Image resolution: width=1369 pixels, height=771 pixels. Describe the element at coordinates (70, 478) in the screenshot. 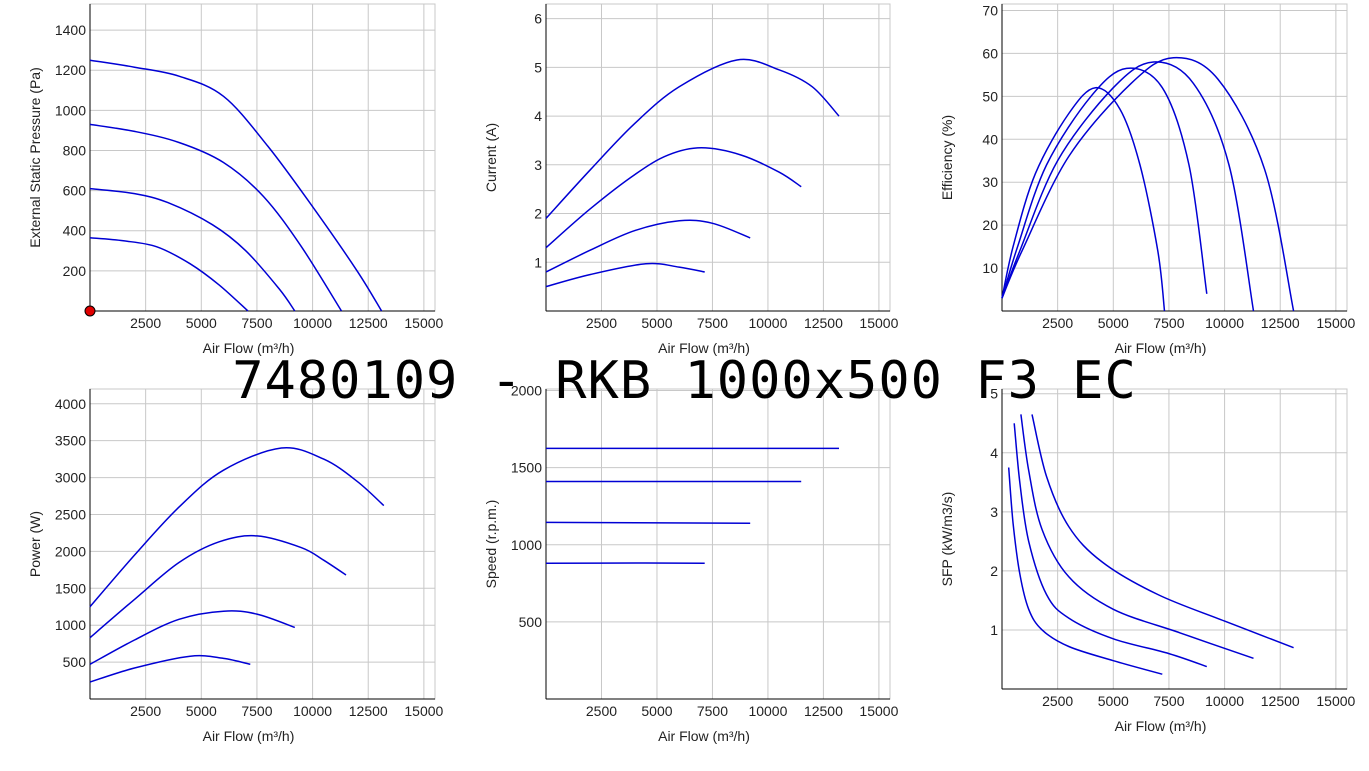

I see `y-tick-label: 3000` at that location.